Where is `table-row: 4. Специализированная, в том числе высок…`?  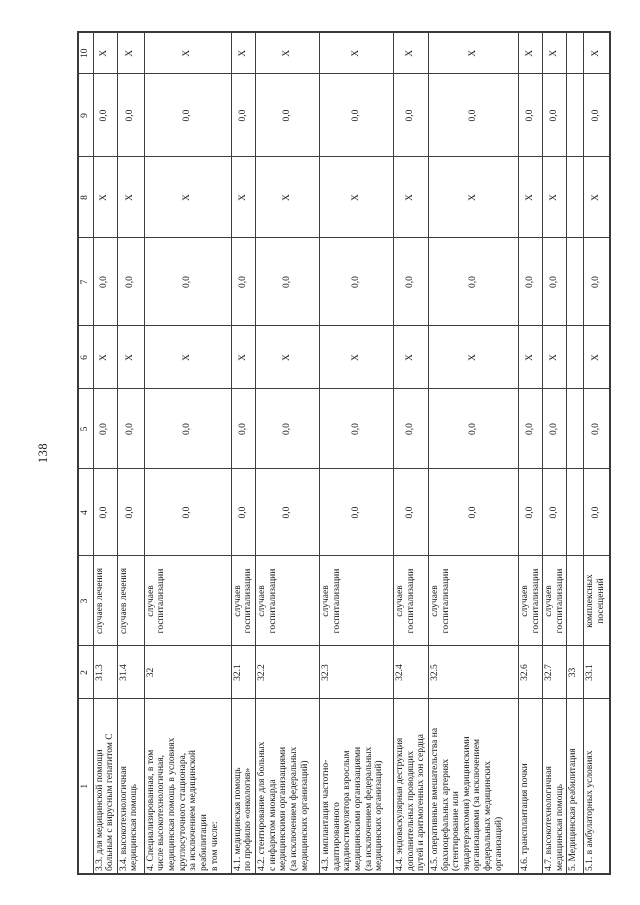 table-row: 4. Специализированная, в том числе высок… is located at coordinates (188, 453).